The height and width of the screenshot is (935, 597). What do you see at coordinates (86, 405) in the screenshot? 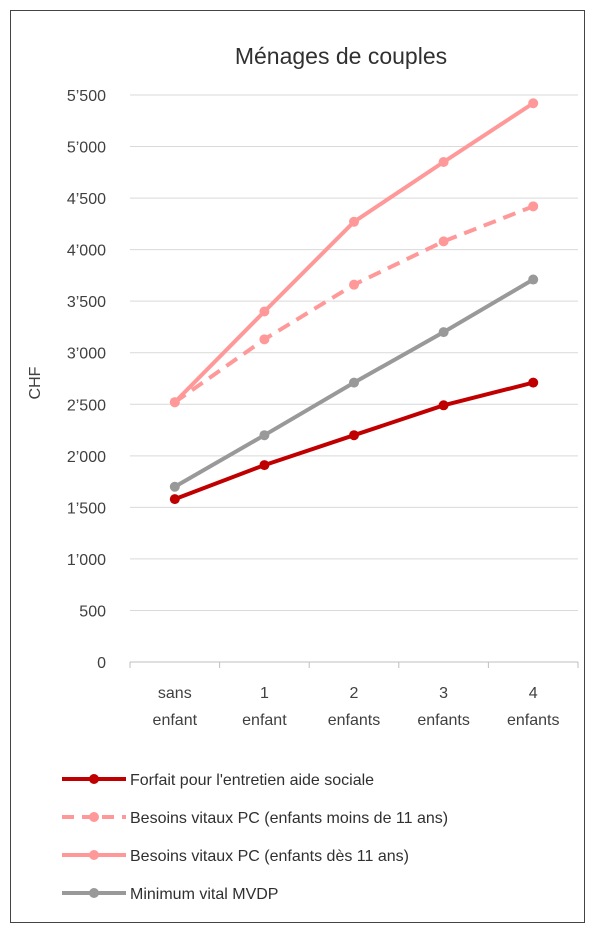
I see `y-tick-label: 2’500` at bounding box center [86, 405].